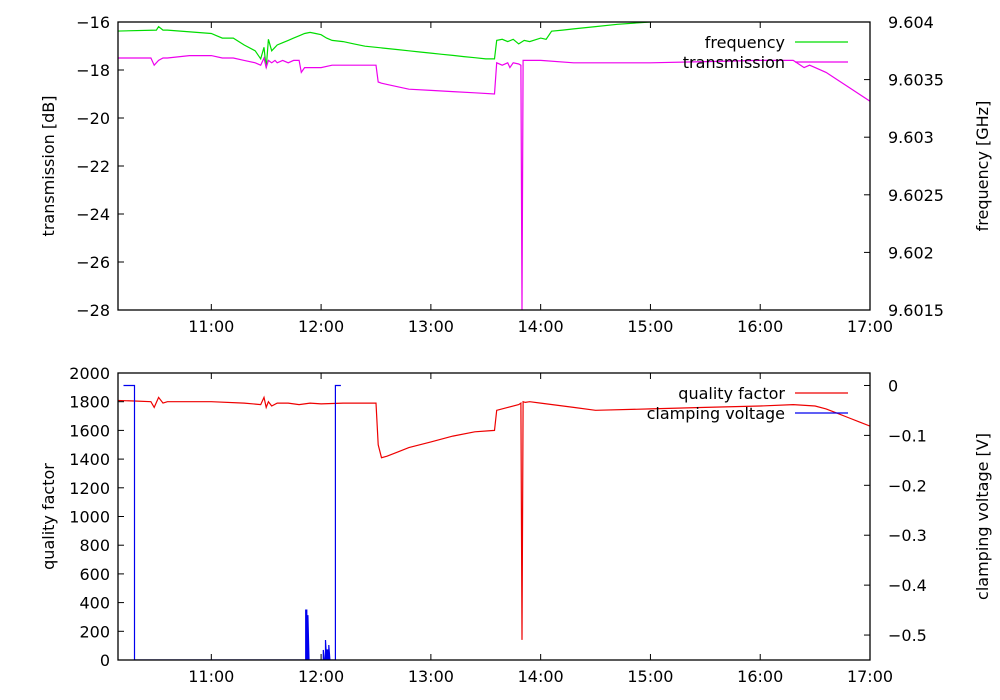  Describe the element at coordinates (734, 62) in the screenshot. I see `legend-label-transmission: transmission` at that location.